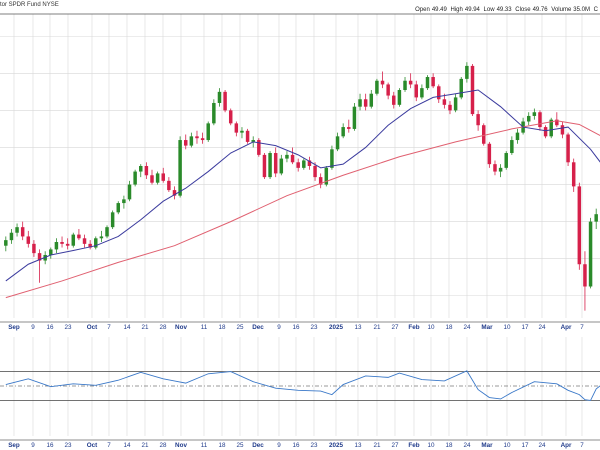 The width and height of the screenshot is (600, 450). Describe the element at coordinates (472, 10) in the screenshot. I see `high-value: 49.94` at that location.